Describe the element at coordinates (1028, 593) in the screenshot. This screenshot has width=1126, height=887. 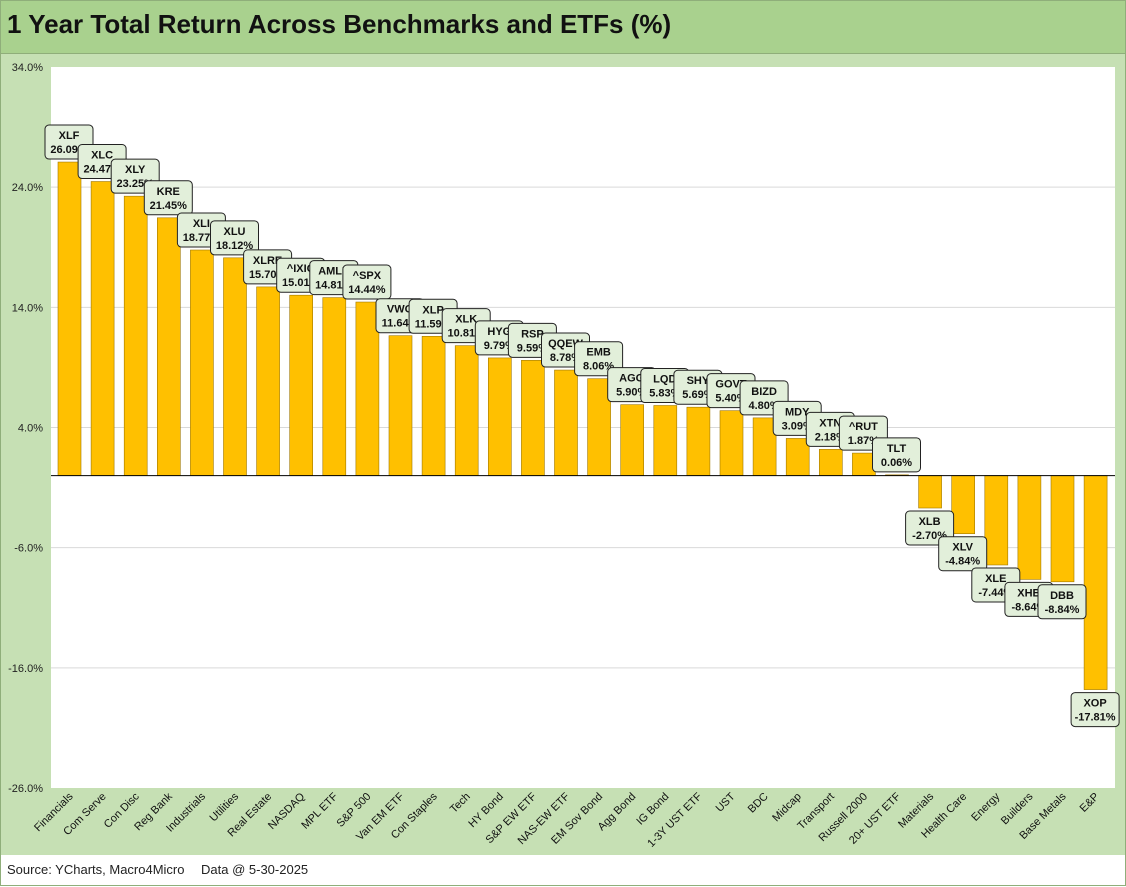
I see `data-label-ticker: XHB` at that location.